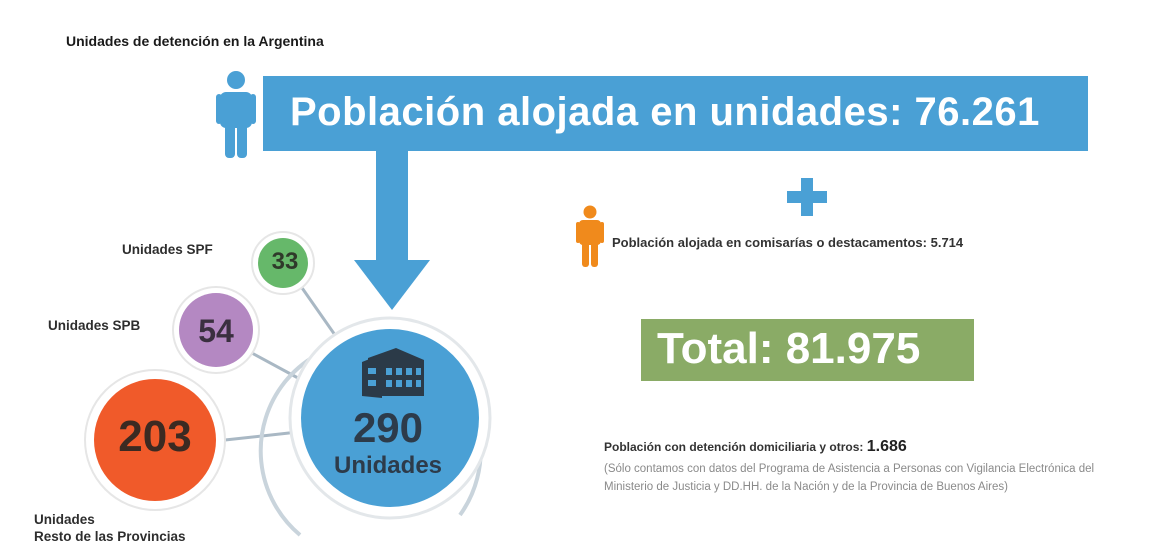 The height and width of the screenshot is (559, 1151). What do you see at coordinates (789, 348) in the screenshot?
I see `total-text: Total: 81.975` at bounding box center [789, 348].